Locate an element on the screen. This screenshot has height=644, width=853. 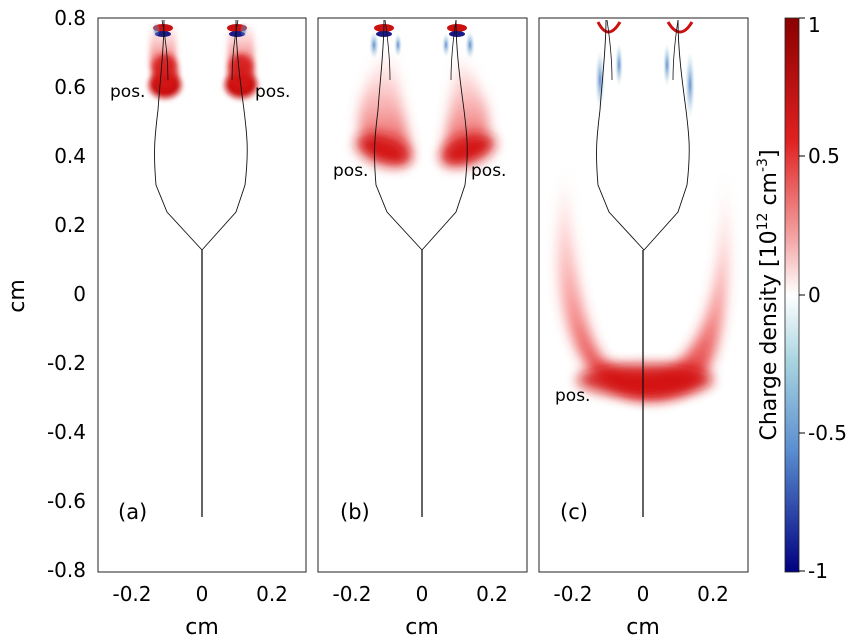
y-tick-label: 0.4 is located at coordinates (70, 156).